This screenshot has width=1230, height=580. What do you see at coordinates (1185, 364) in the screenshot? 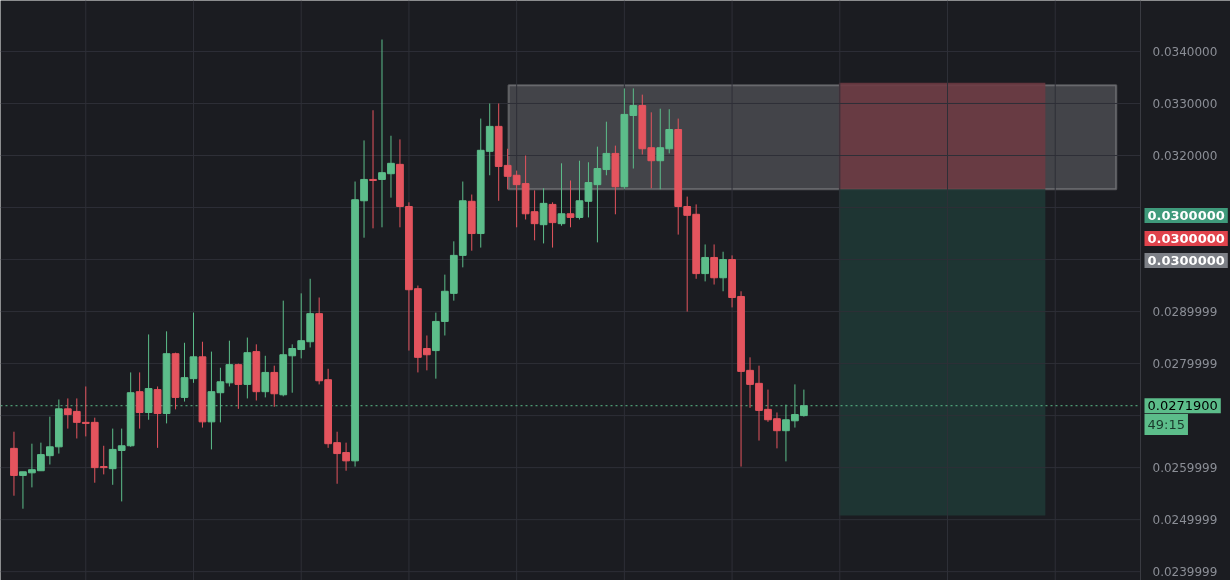
I see `y-tick-label: 0.0279999` at bounding box center [1185, 364].